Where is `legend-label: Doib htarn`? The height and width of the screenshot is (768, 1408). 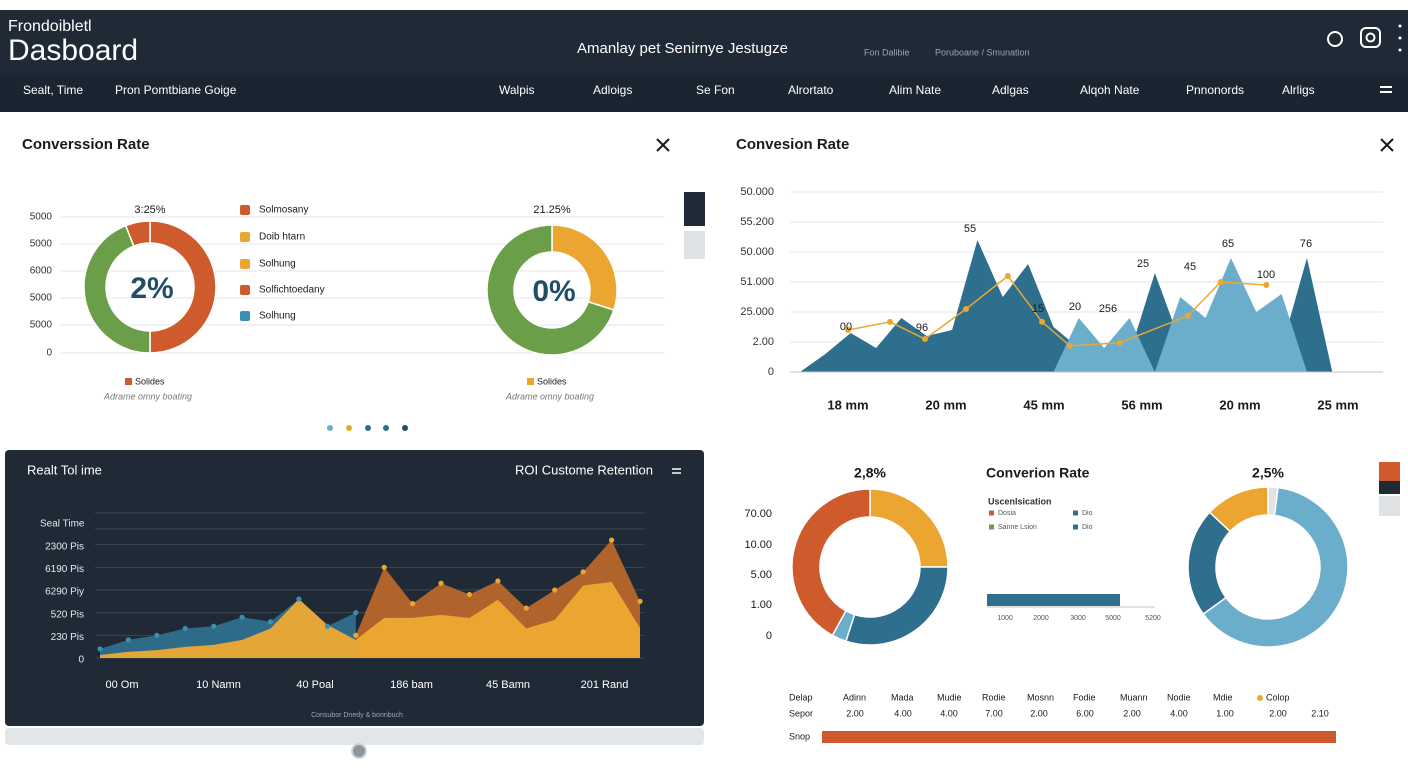 legend-label: Doib htarn is located at coordinates (282, 237).